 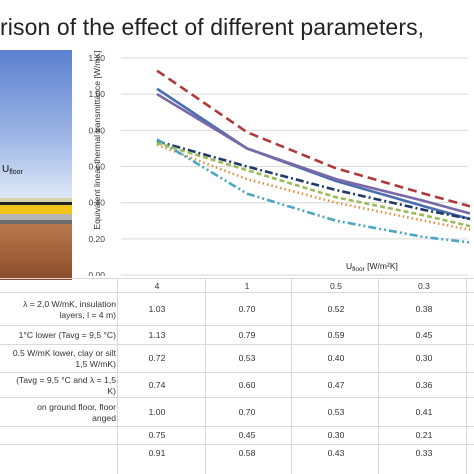 I want to click on y-tick-label: 1.00, so click(x=96, y=94).